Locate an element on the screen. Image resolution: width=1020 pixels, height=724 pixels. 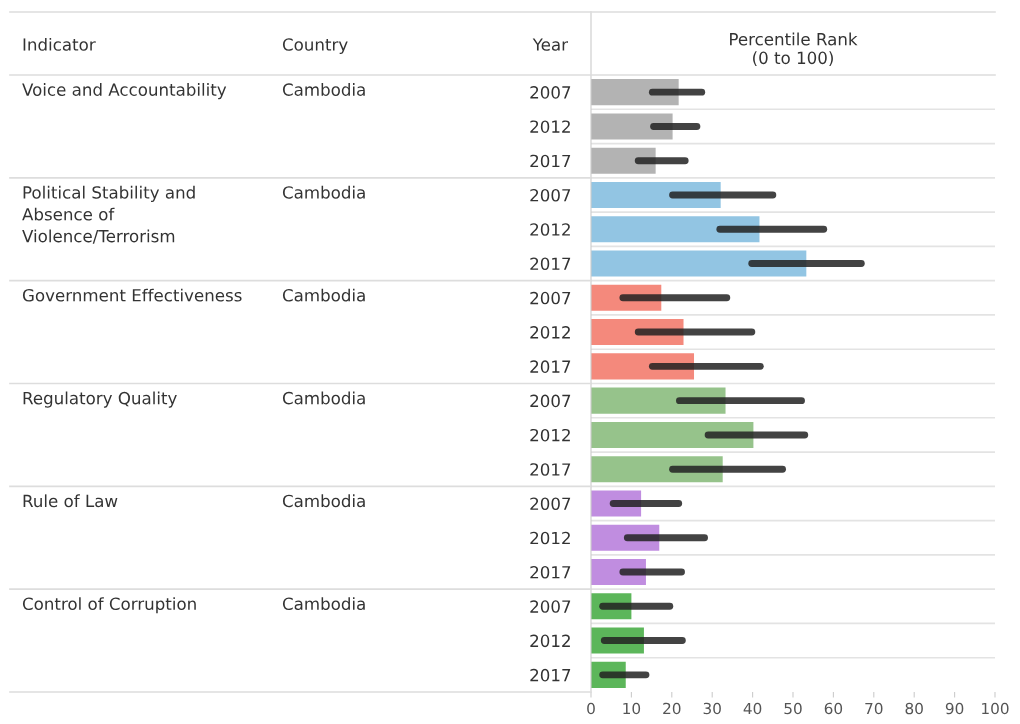
x-tick-label: 10 is located at coordinates (632, 708).